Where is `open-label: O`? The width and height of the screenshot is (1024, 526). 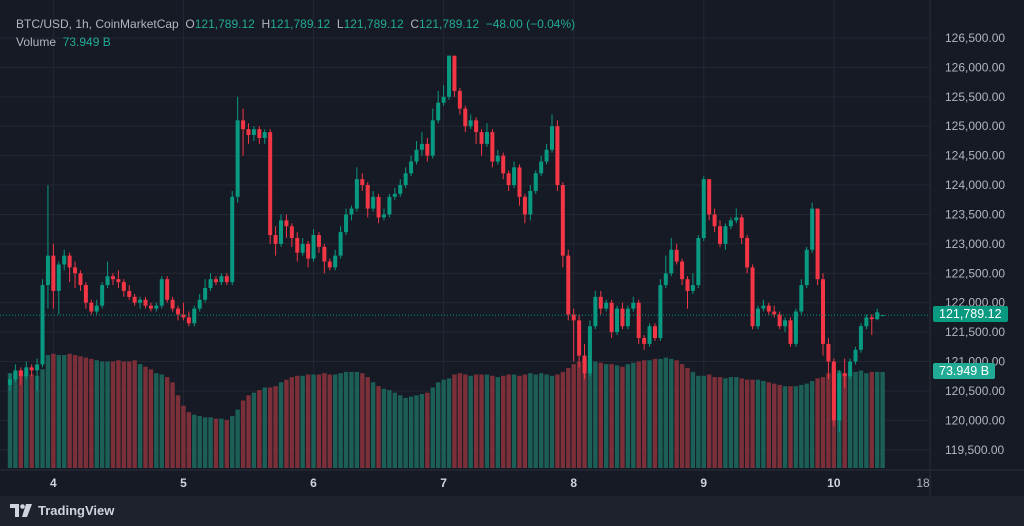 open-label: O is located at coordinates (190, 24).